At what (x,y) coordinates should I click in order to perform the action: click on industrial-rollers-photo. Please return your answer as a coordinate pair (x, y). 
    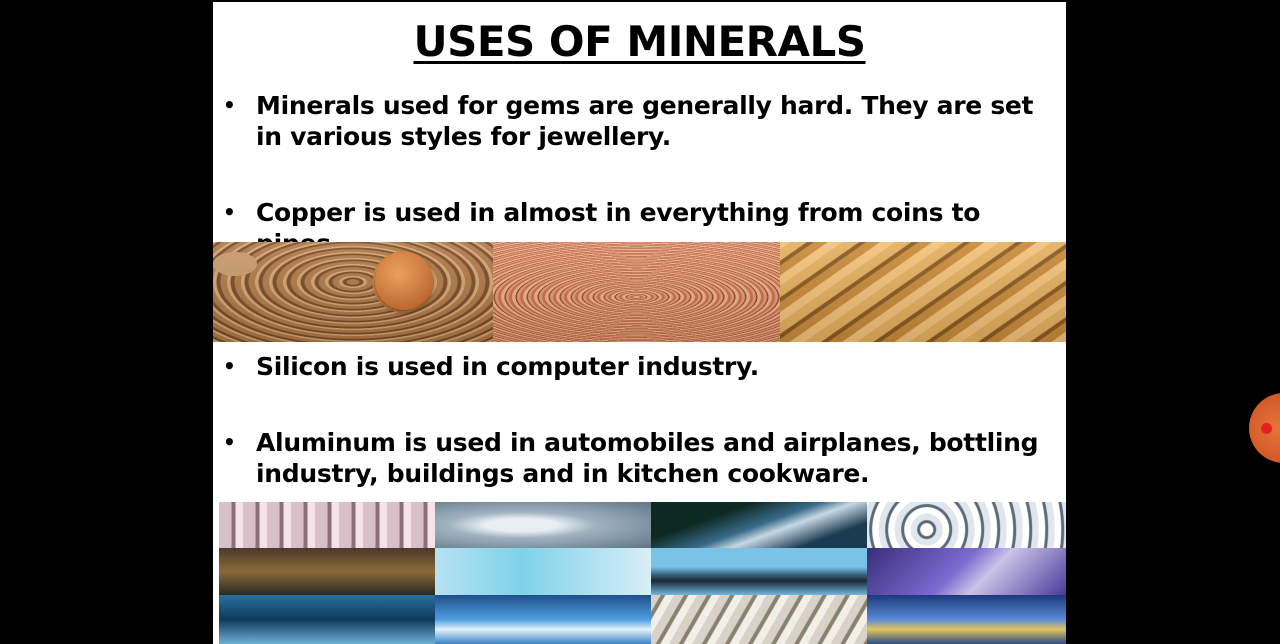
    Looking at the image, I should click on (327, 525).